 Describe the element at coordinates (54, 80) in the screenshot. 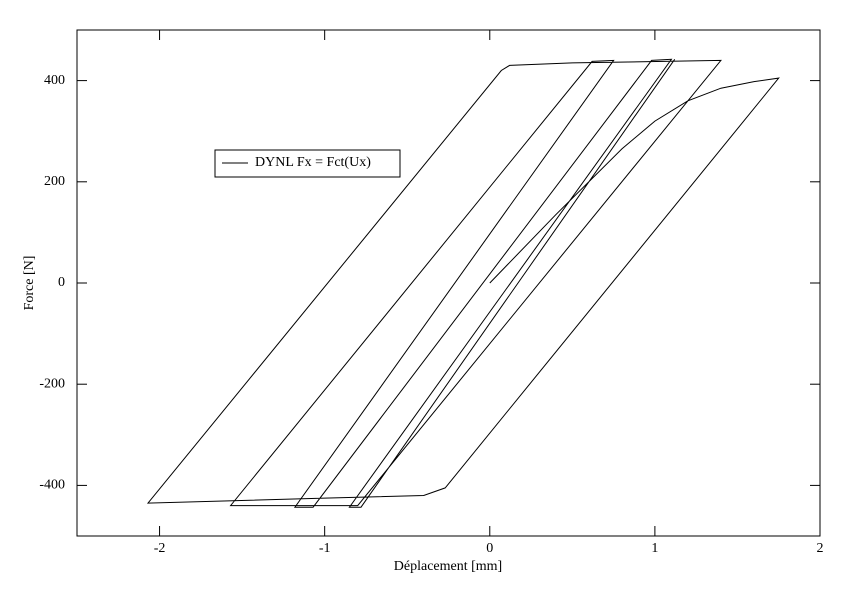

I see `y-tick-label: 400` at that location.